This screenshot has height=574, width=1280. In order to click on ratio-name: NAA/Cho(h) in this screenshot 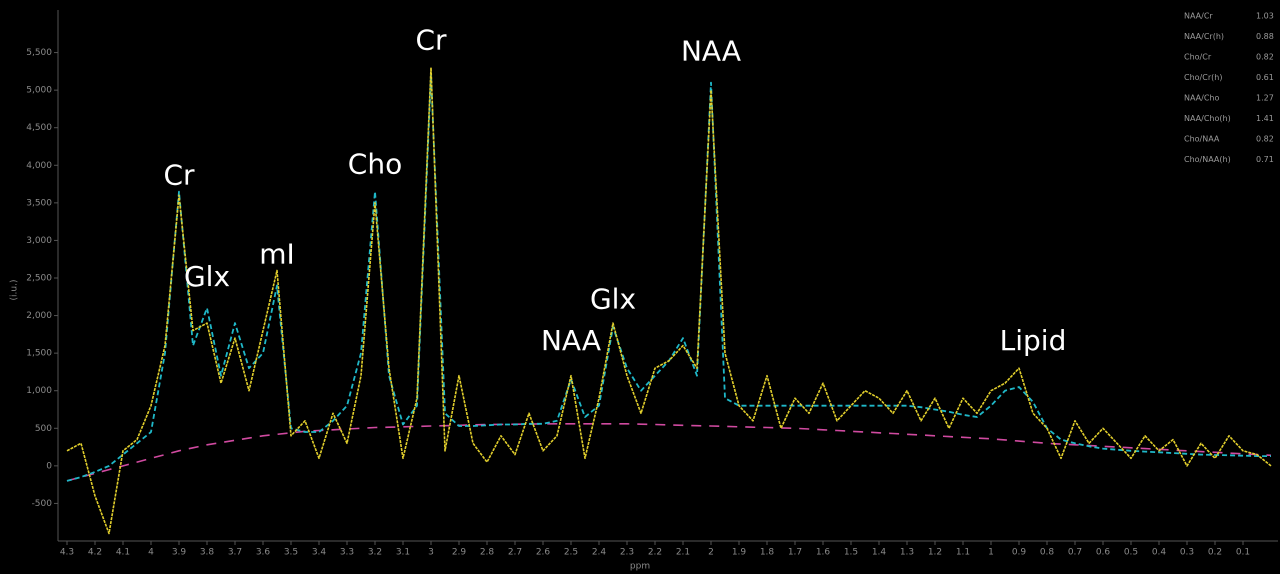, I will do `click(1207, 118)`.